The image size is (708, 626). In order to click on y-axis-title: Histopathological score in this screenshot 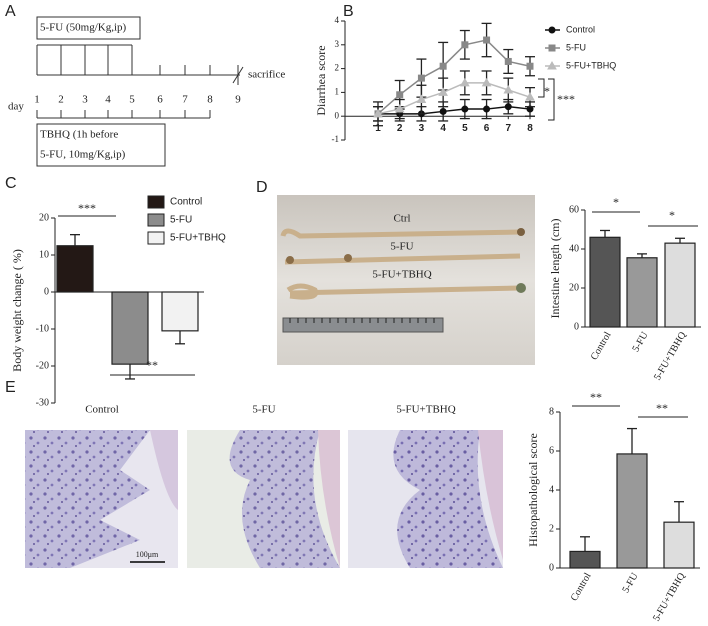, I will do `click(533, 490)`.